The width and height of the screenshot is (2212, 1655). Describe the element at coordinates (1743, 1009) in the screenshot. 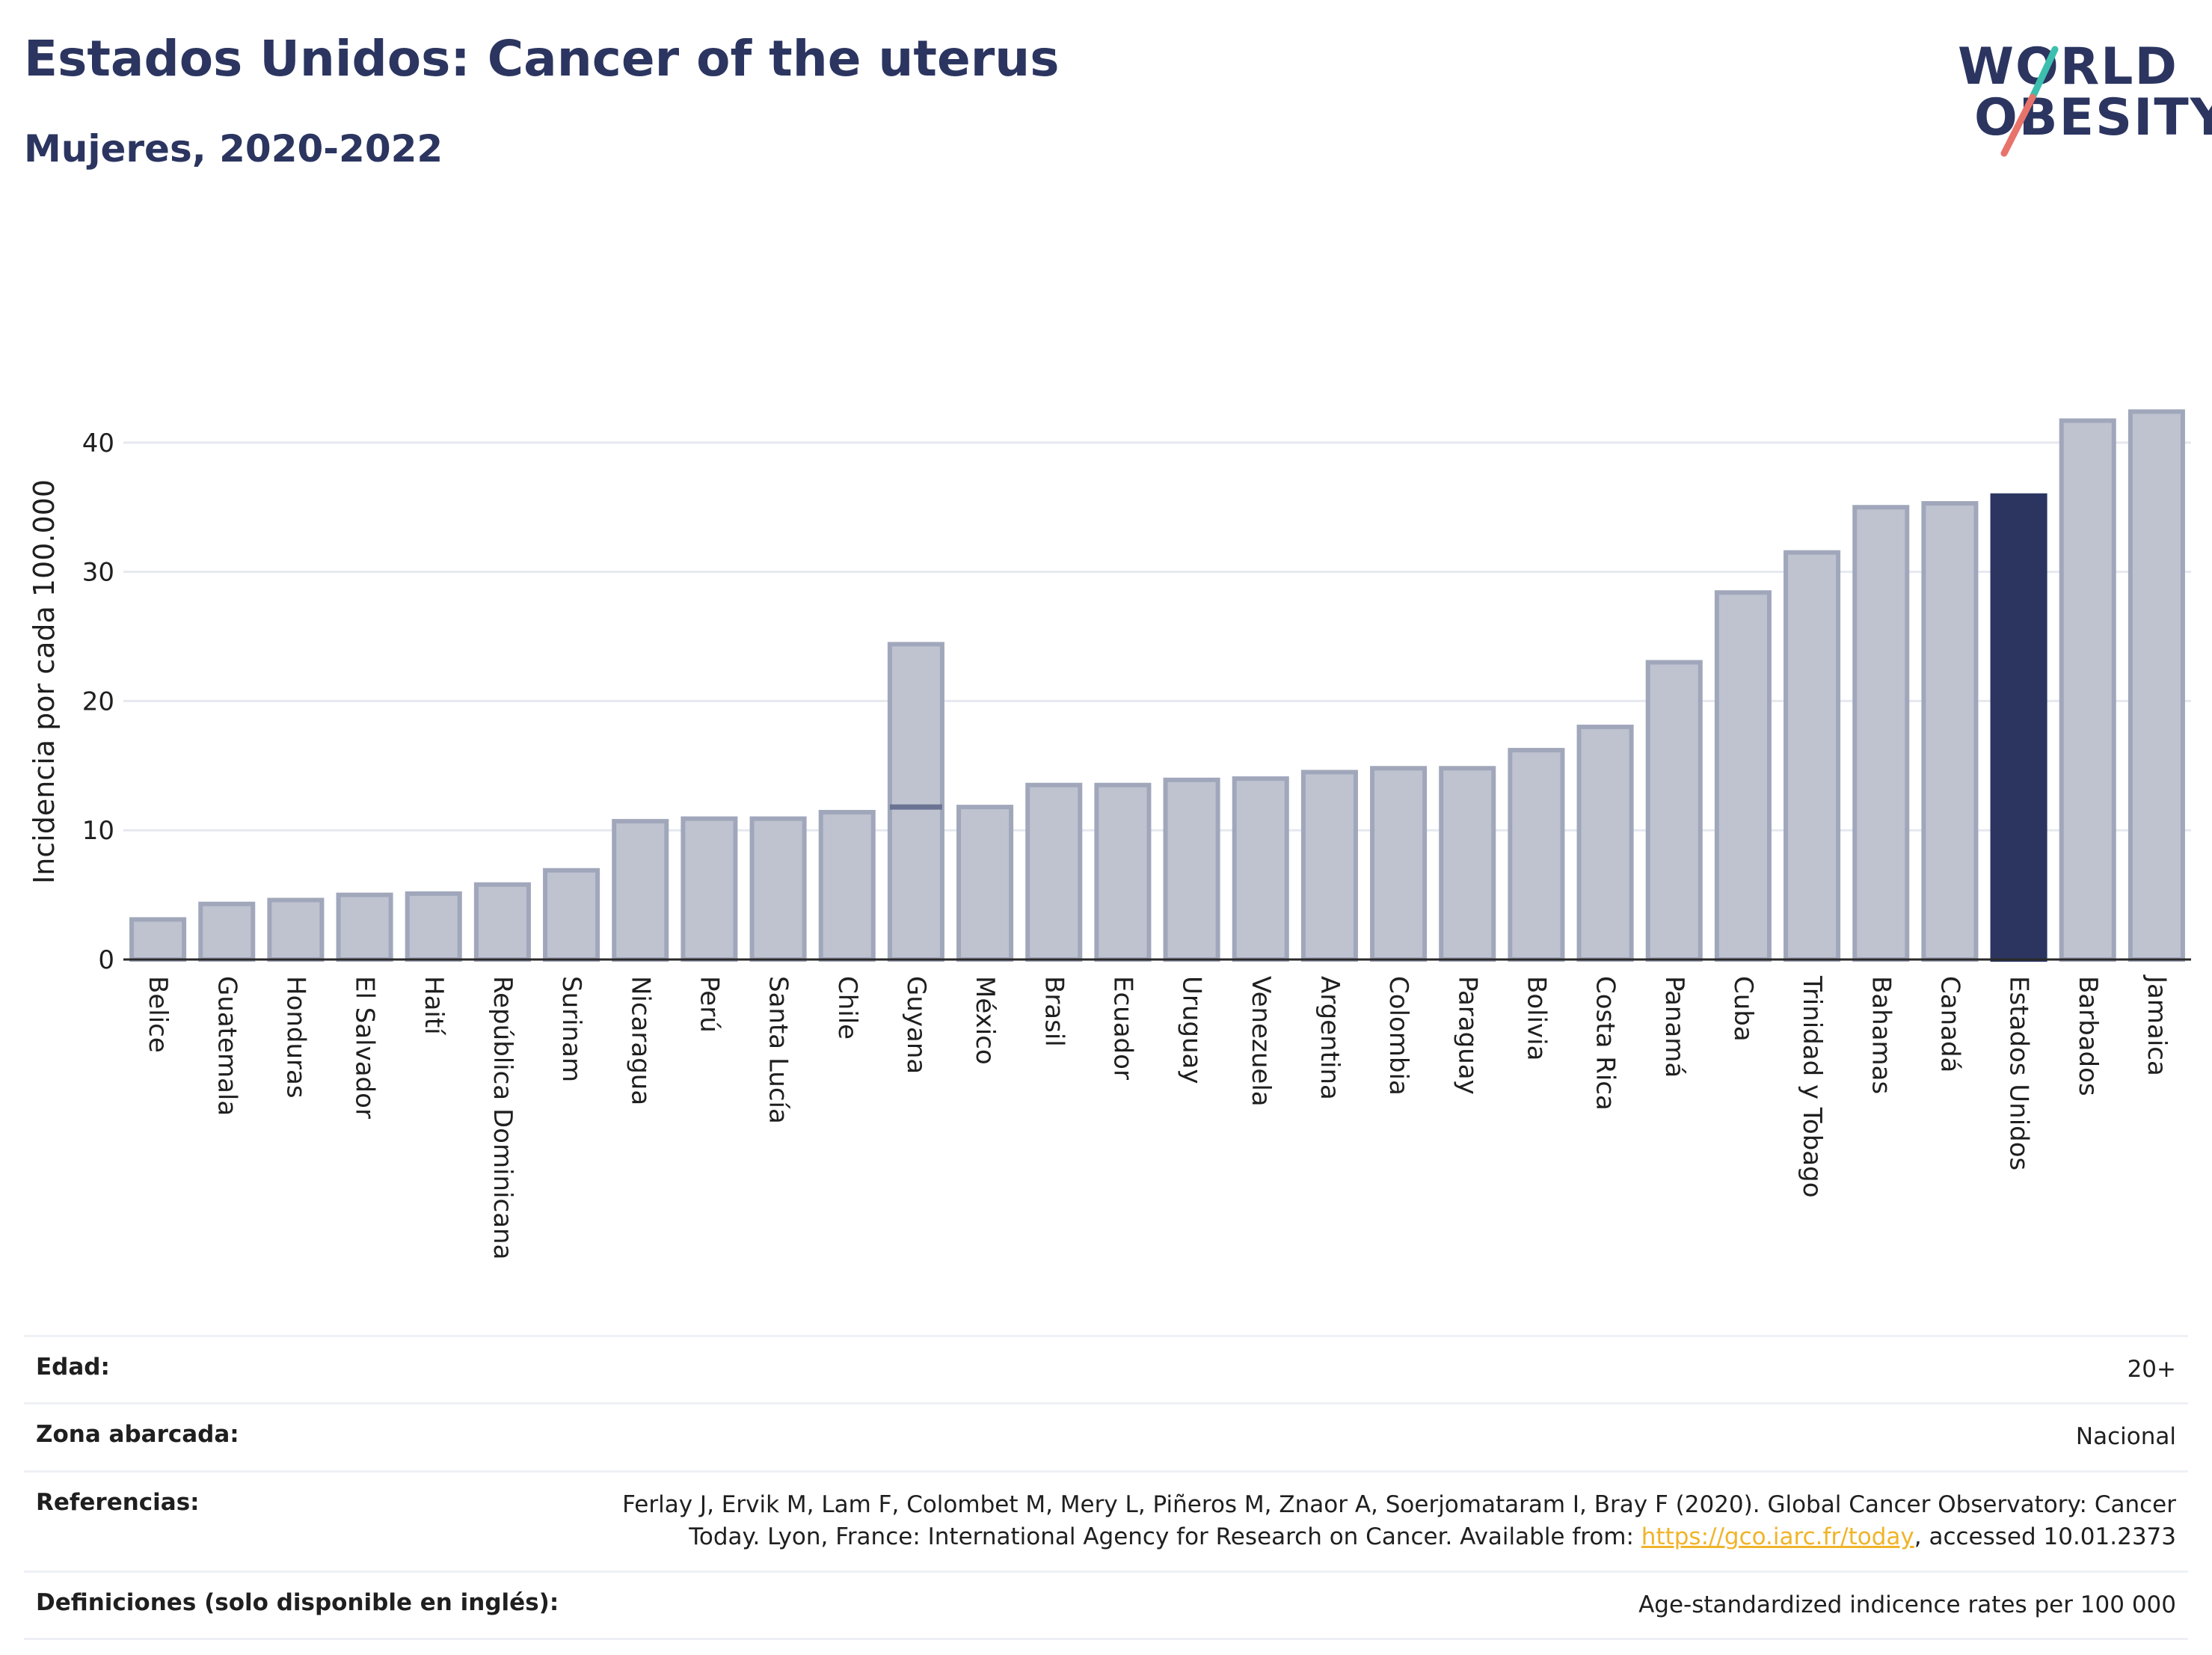

I see `x-tick-label: Cuba` at that location.